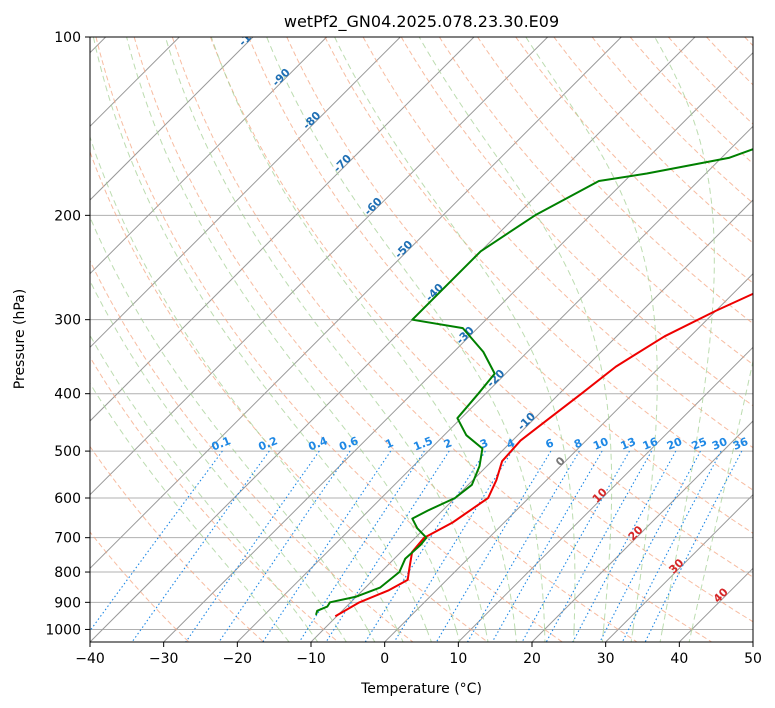 The width and height of the screenshot is (775, 708). What do you see at coordinates (67, 539) in the screenshot?
I see `y-tick-label: 700` at bounding box center [67, 539].